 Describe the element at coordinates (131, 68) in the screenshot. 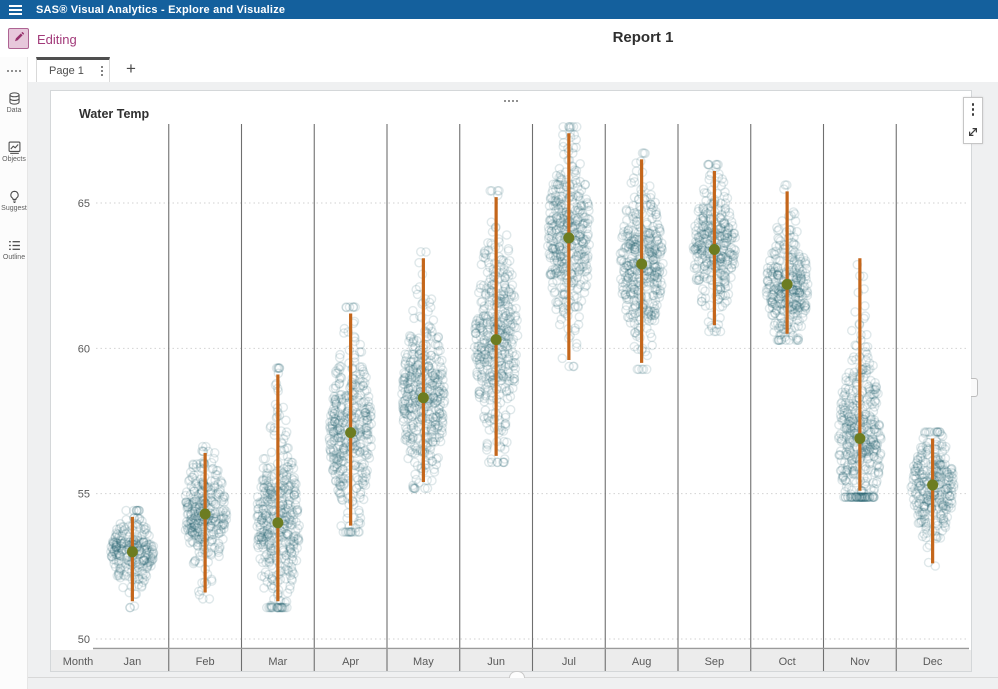

I see `add-page-button: +` at that location.